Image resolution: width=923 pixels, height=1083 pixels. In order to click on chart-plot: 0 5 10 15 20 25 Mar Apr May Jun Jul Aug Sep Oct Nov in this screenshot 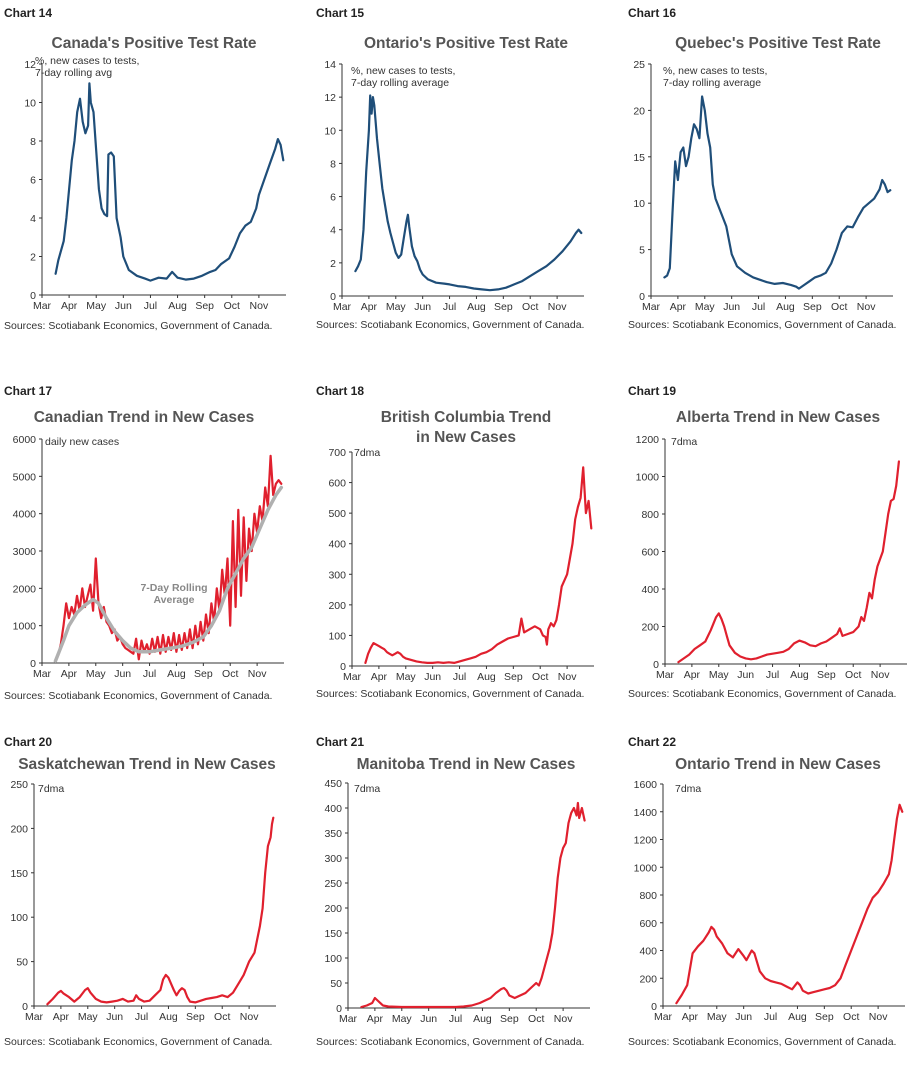, I will do `click(763, 186)`.